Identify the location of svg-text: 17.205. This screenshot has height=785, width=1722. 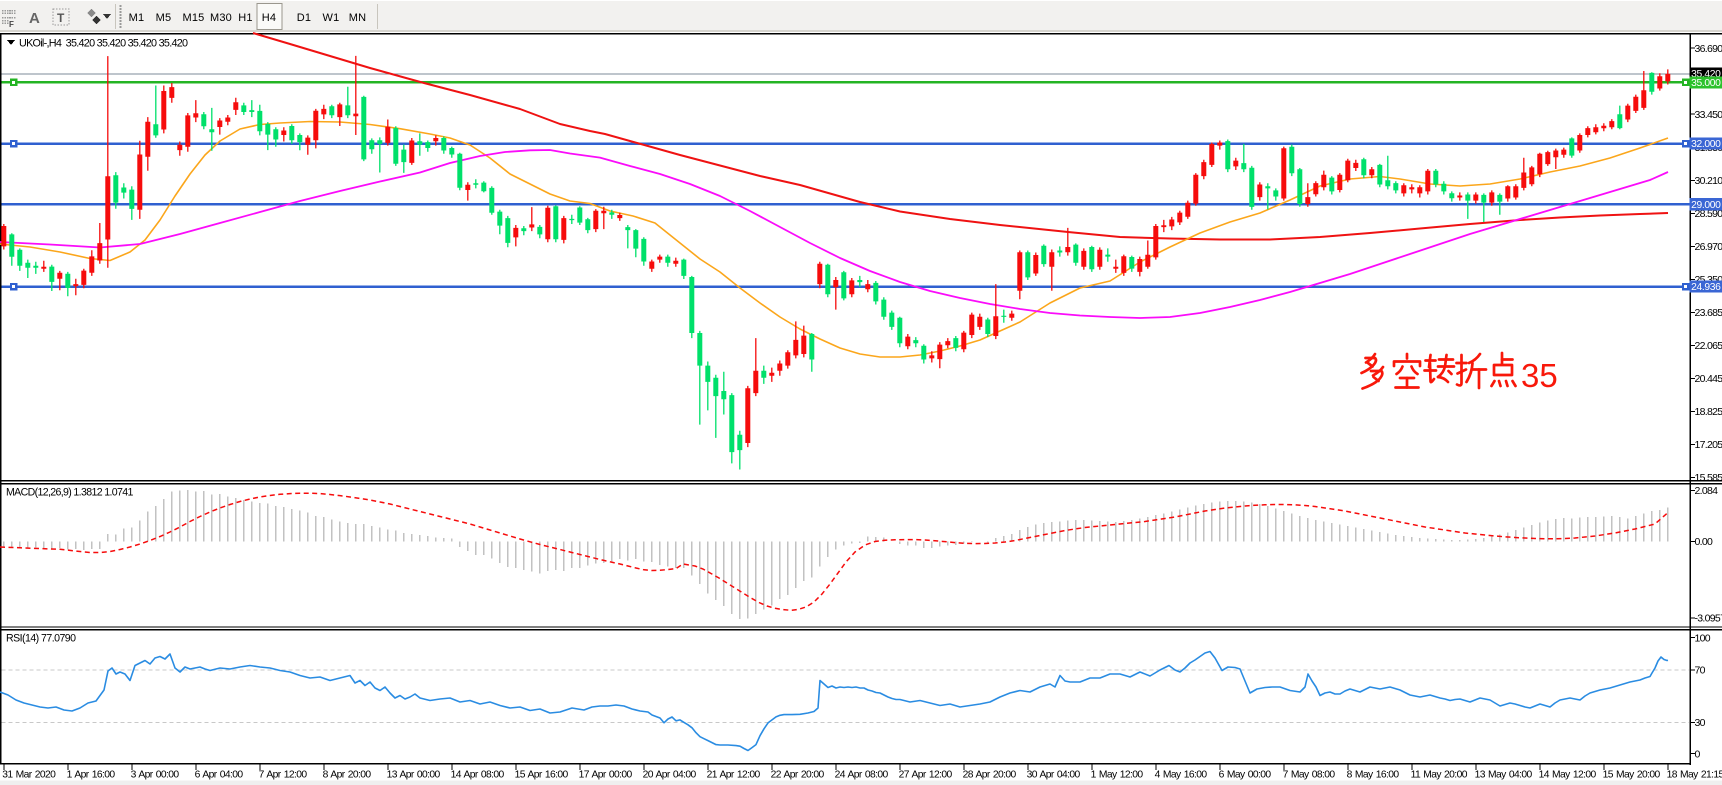
(1708, 445).